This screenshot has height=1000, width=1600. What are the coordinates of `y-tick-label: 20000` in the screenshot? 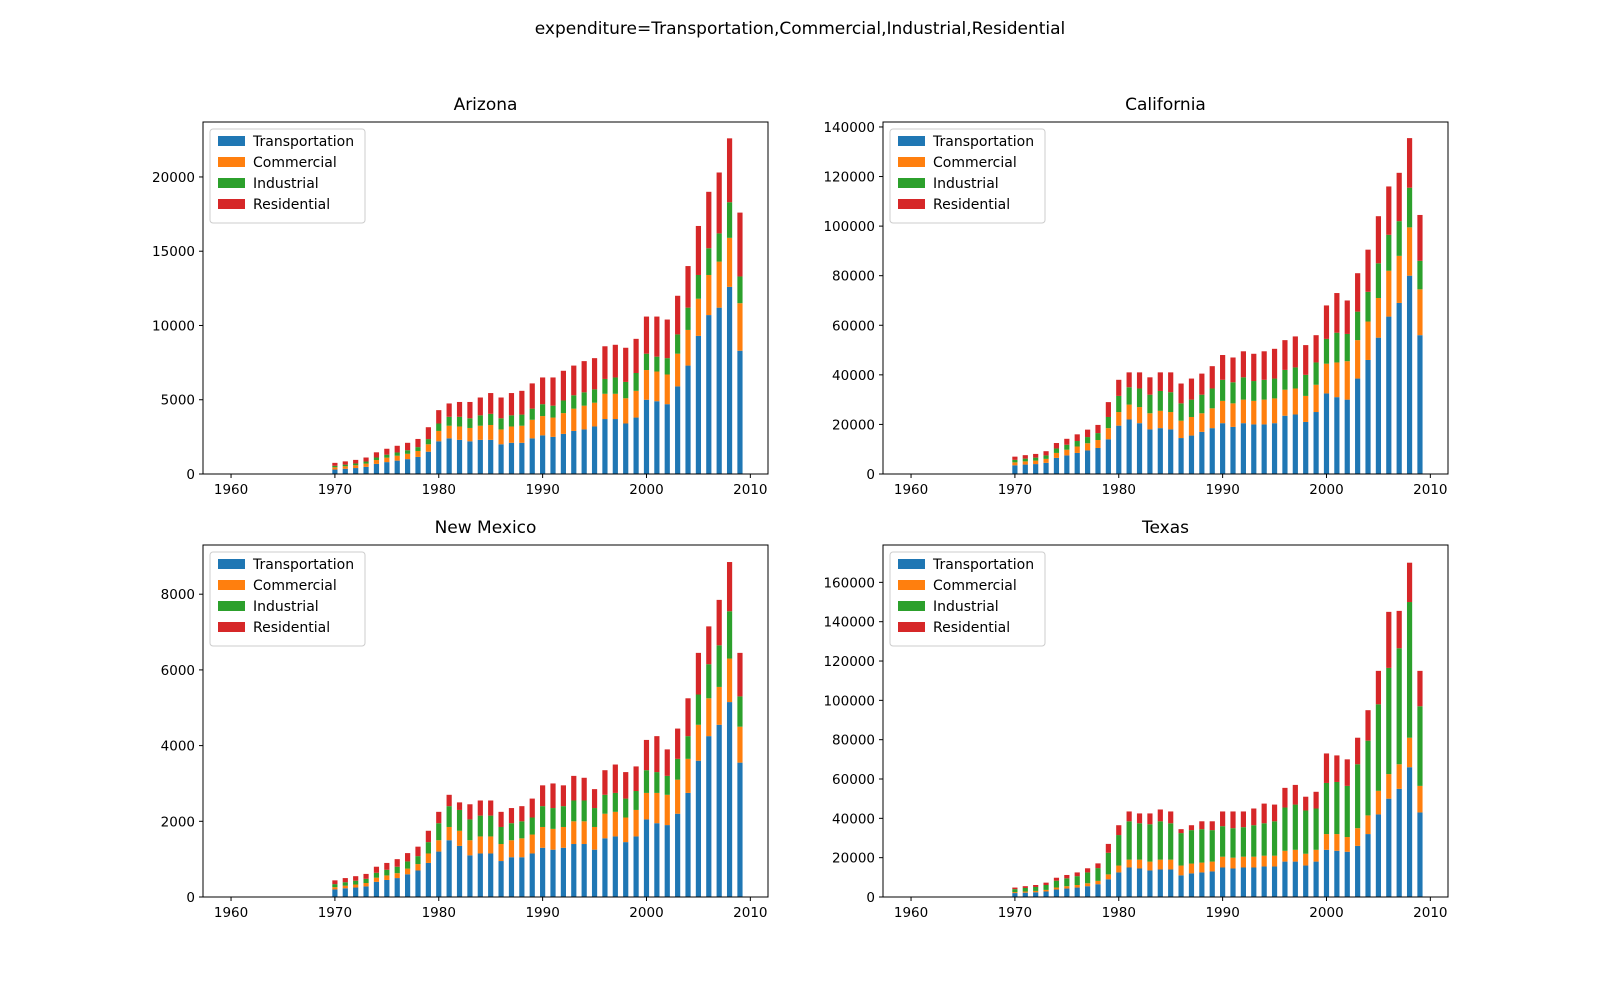 It's located at (853, 859).